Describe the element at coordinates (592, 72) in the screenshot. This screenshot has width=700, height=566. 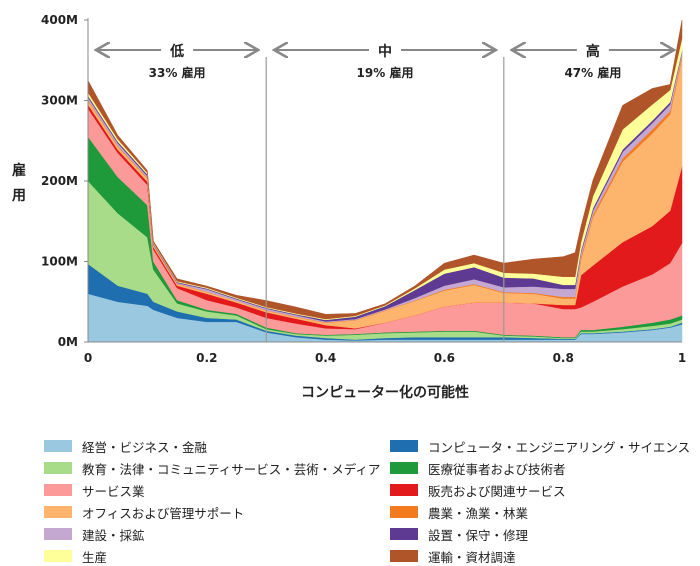
I see `region-share: 47% 雇用` at that location.